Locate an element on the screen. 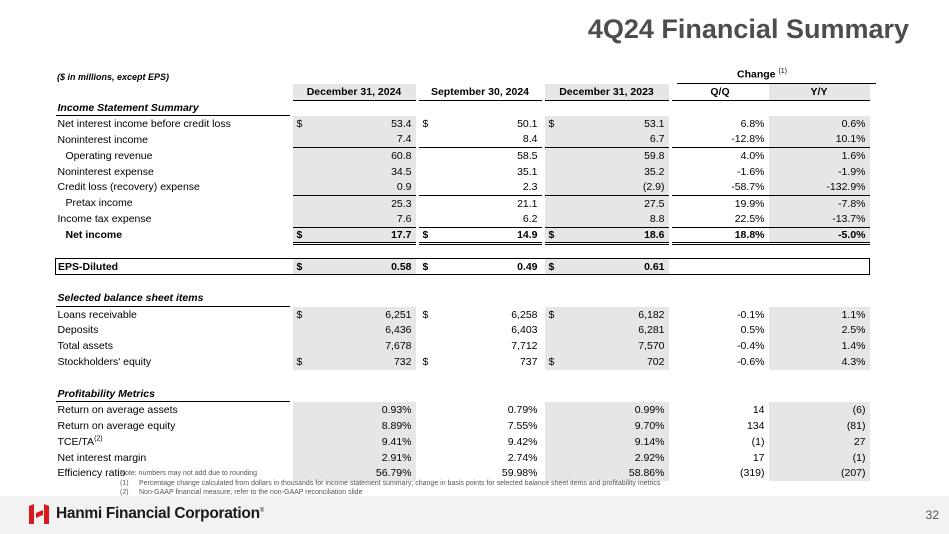 Image resolution: width=949 pixels, height=534 pixels. row-label: TCE/TA(2) is located at coordinates (173, 442).